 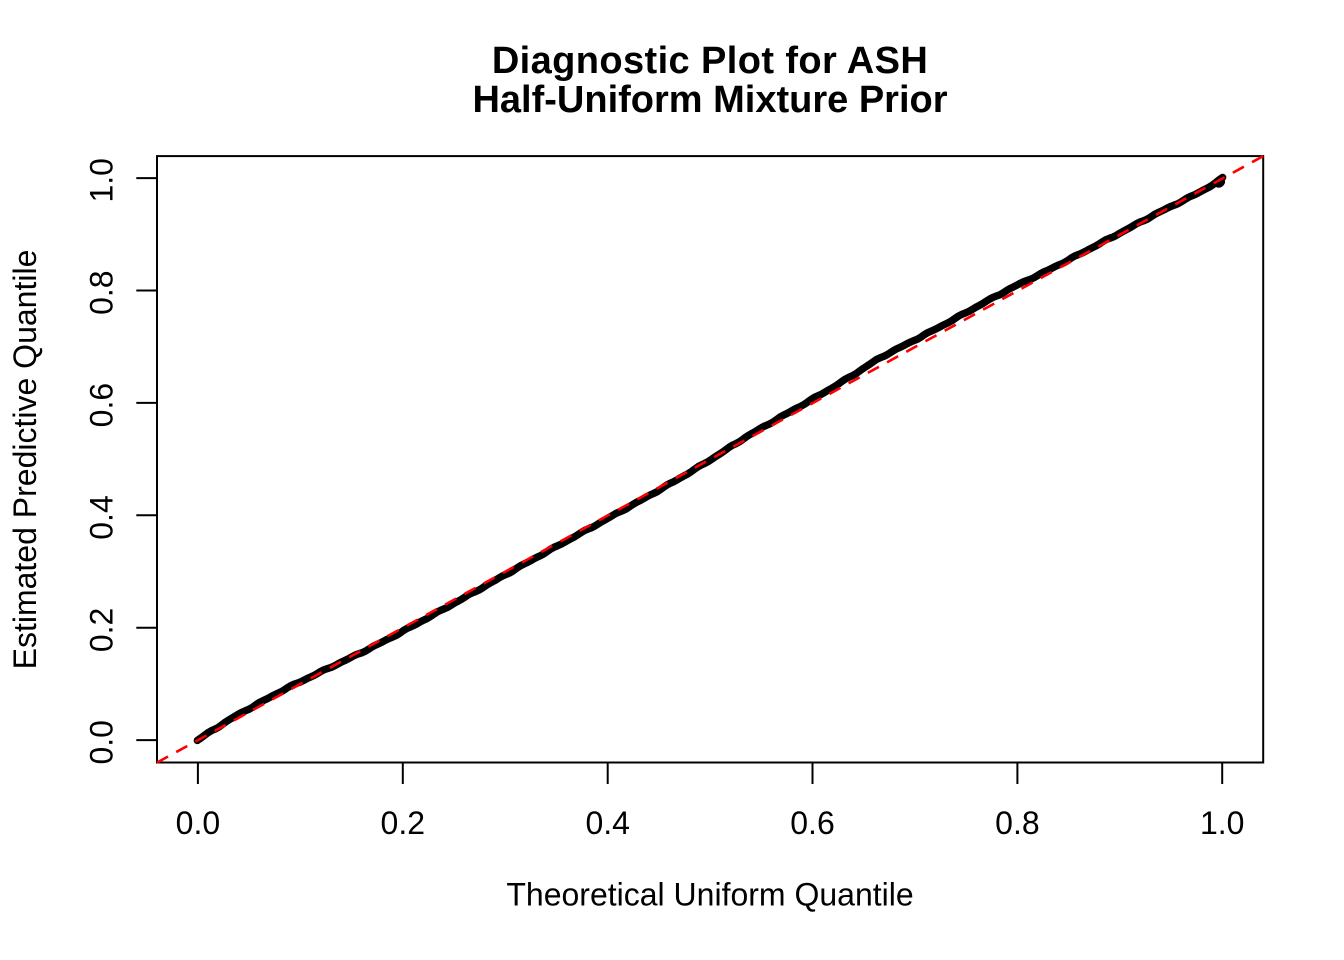 I want to click on svg-text: Half-Uniform Mixture Prior, so click(x=709, y=100).